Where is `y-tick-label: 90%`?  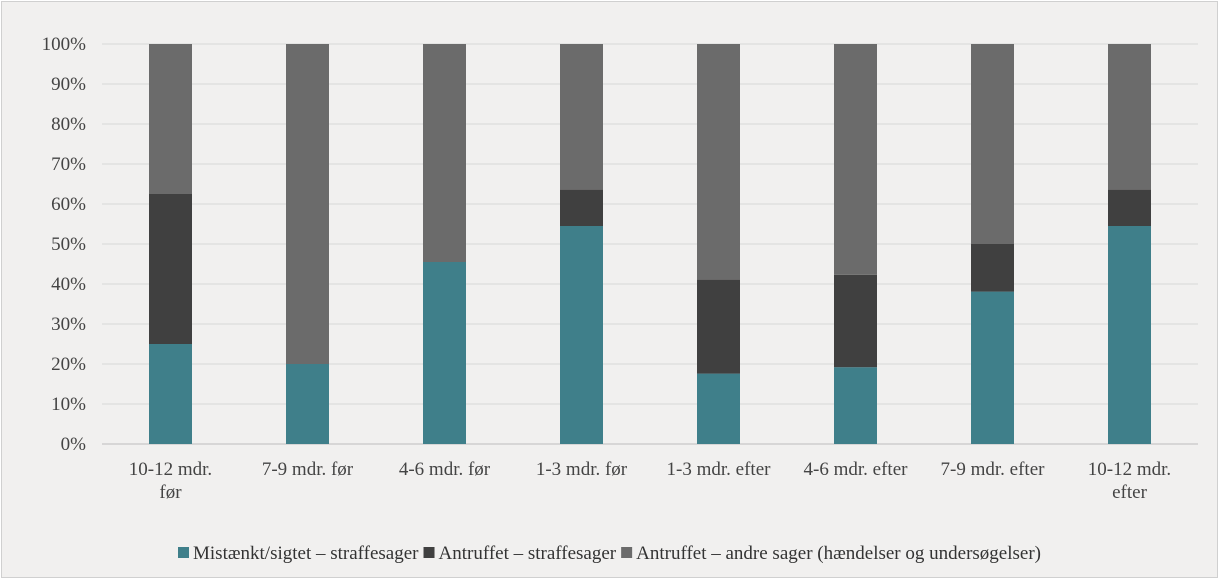 y-tick-label: 90% is located at coordinates (68, 84).